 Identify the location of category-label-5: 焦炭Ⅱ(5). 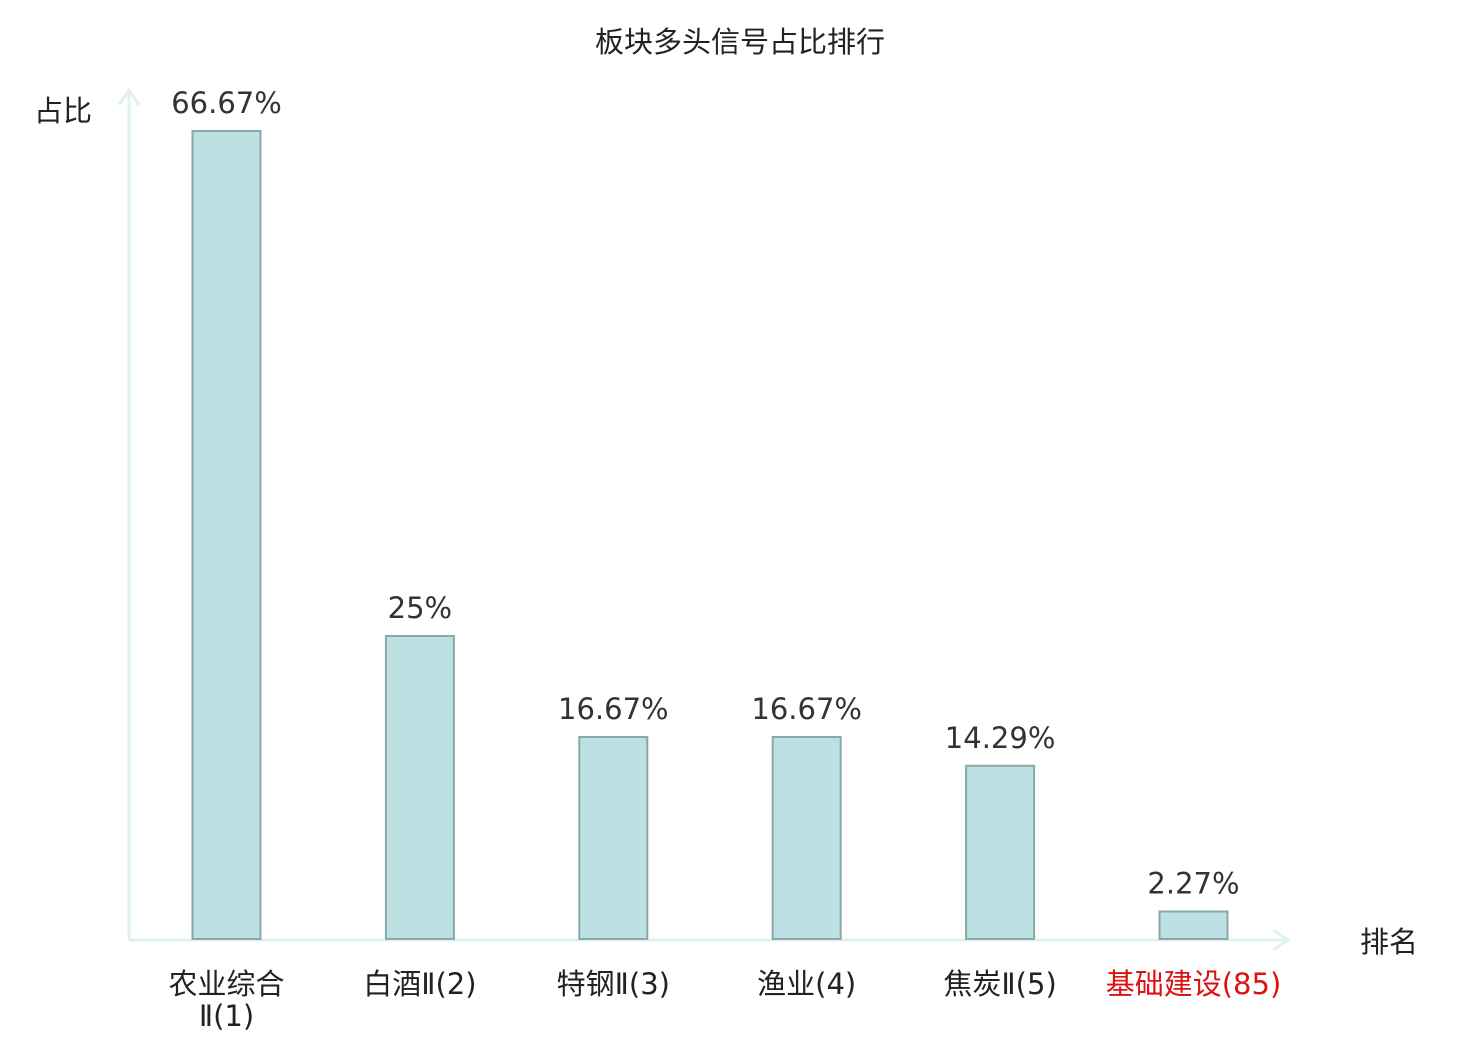
(999, 984).